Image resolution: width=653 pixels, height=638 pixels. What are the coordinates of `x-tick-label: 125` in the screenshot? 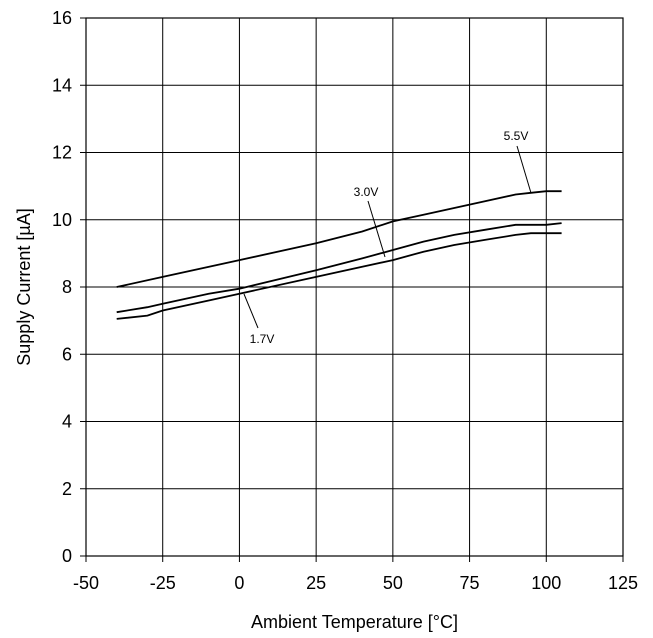 It's located at (623, 583).